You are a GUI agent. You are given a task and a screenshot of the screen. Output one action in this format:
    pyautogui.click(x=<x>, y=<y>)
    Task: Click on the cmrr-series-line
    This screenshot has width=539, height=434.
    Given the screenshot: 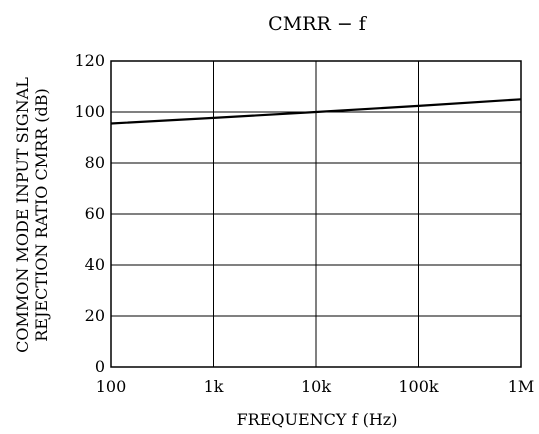 What is the action you would take?
    pyautogui.click(x=316, y=111)
    